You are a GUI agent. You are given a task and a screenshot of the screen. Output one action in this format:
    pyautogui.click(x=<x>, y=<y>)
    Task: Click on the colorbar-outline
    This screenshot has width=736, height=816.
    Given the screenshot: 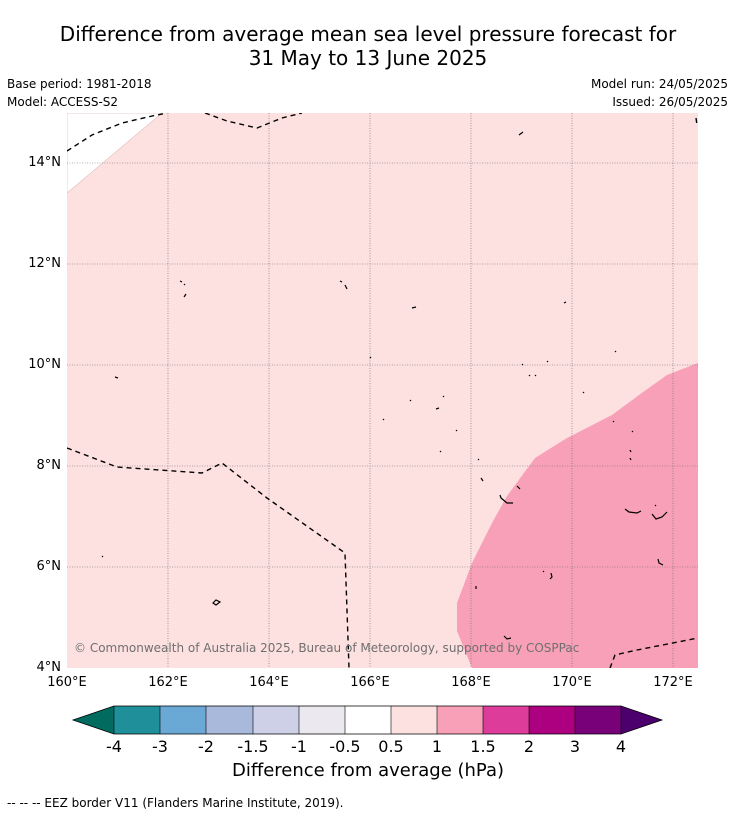 What is the action you would take?
    pyautogui.click(x=367, y=720)
    